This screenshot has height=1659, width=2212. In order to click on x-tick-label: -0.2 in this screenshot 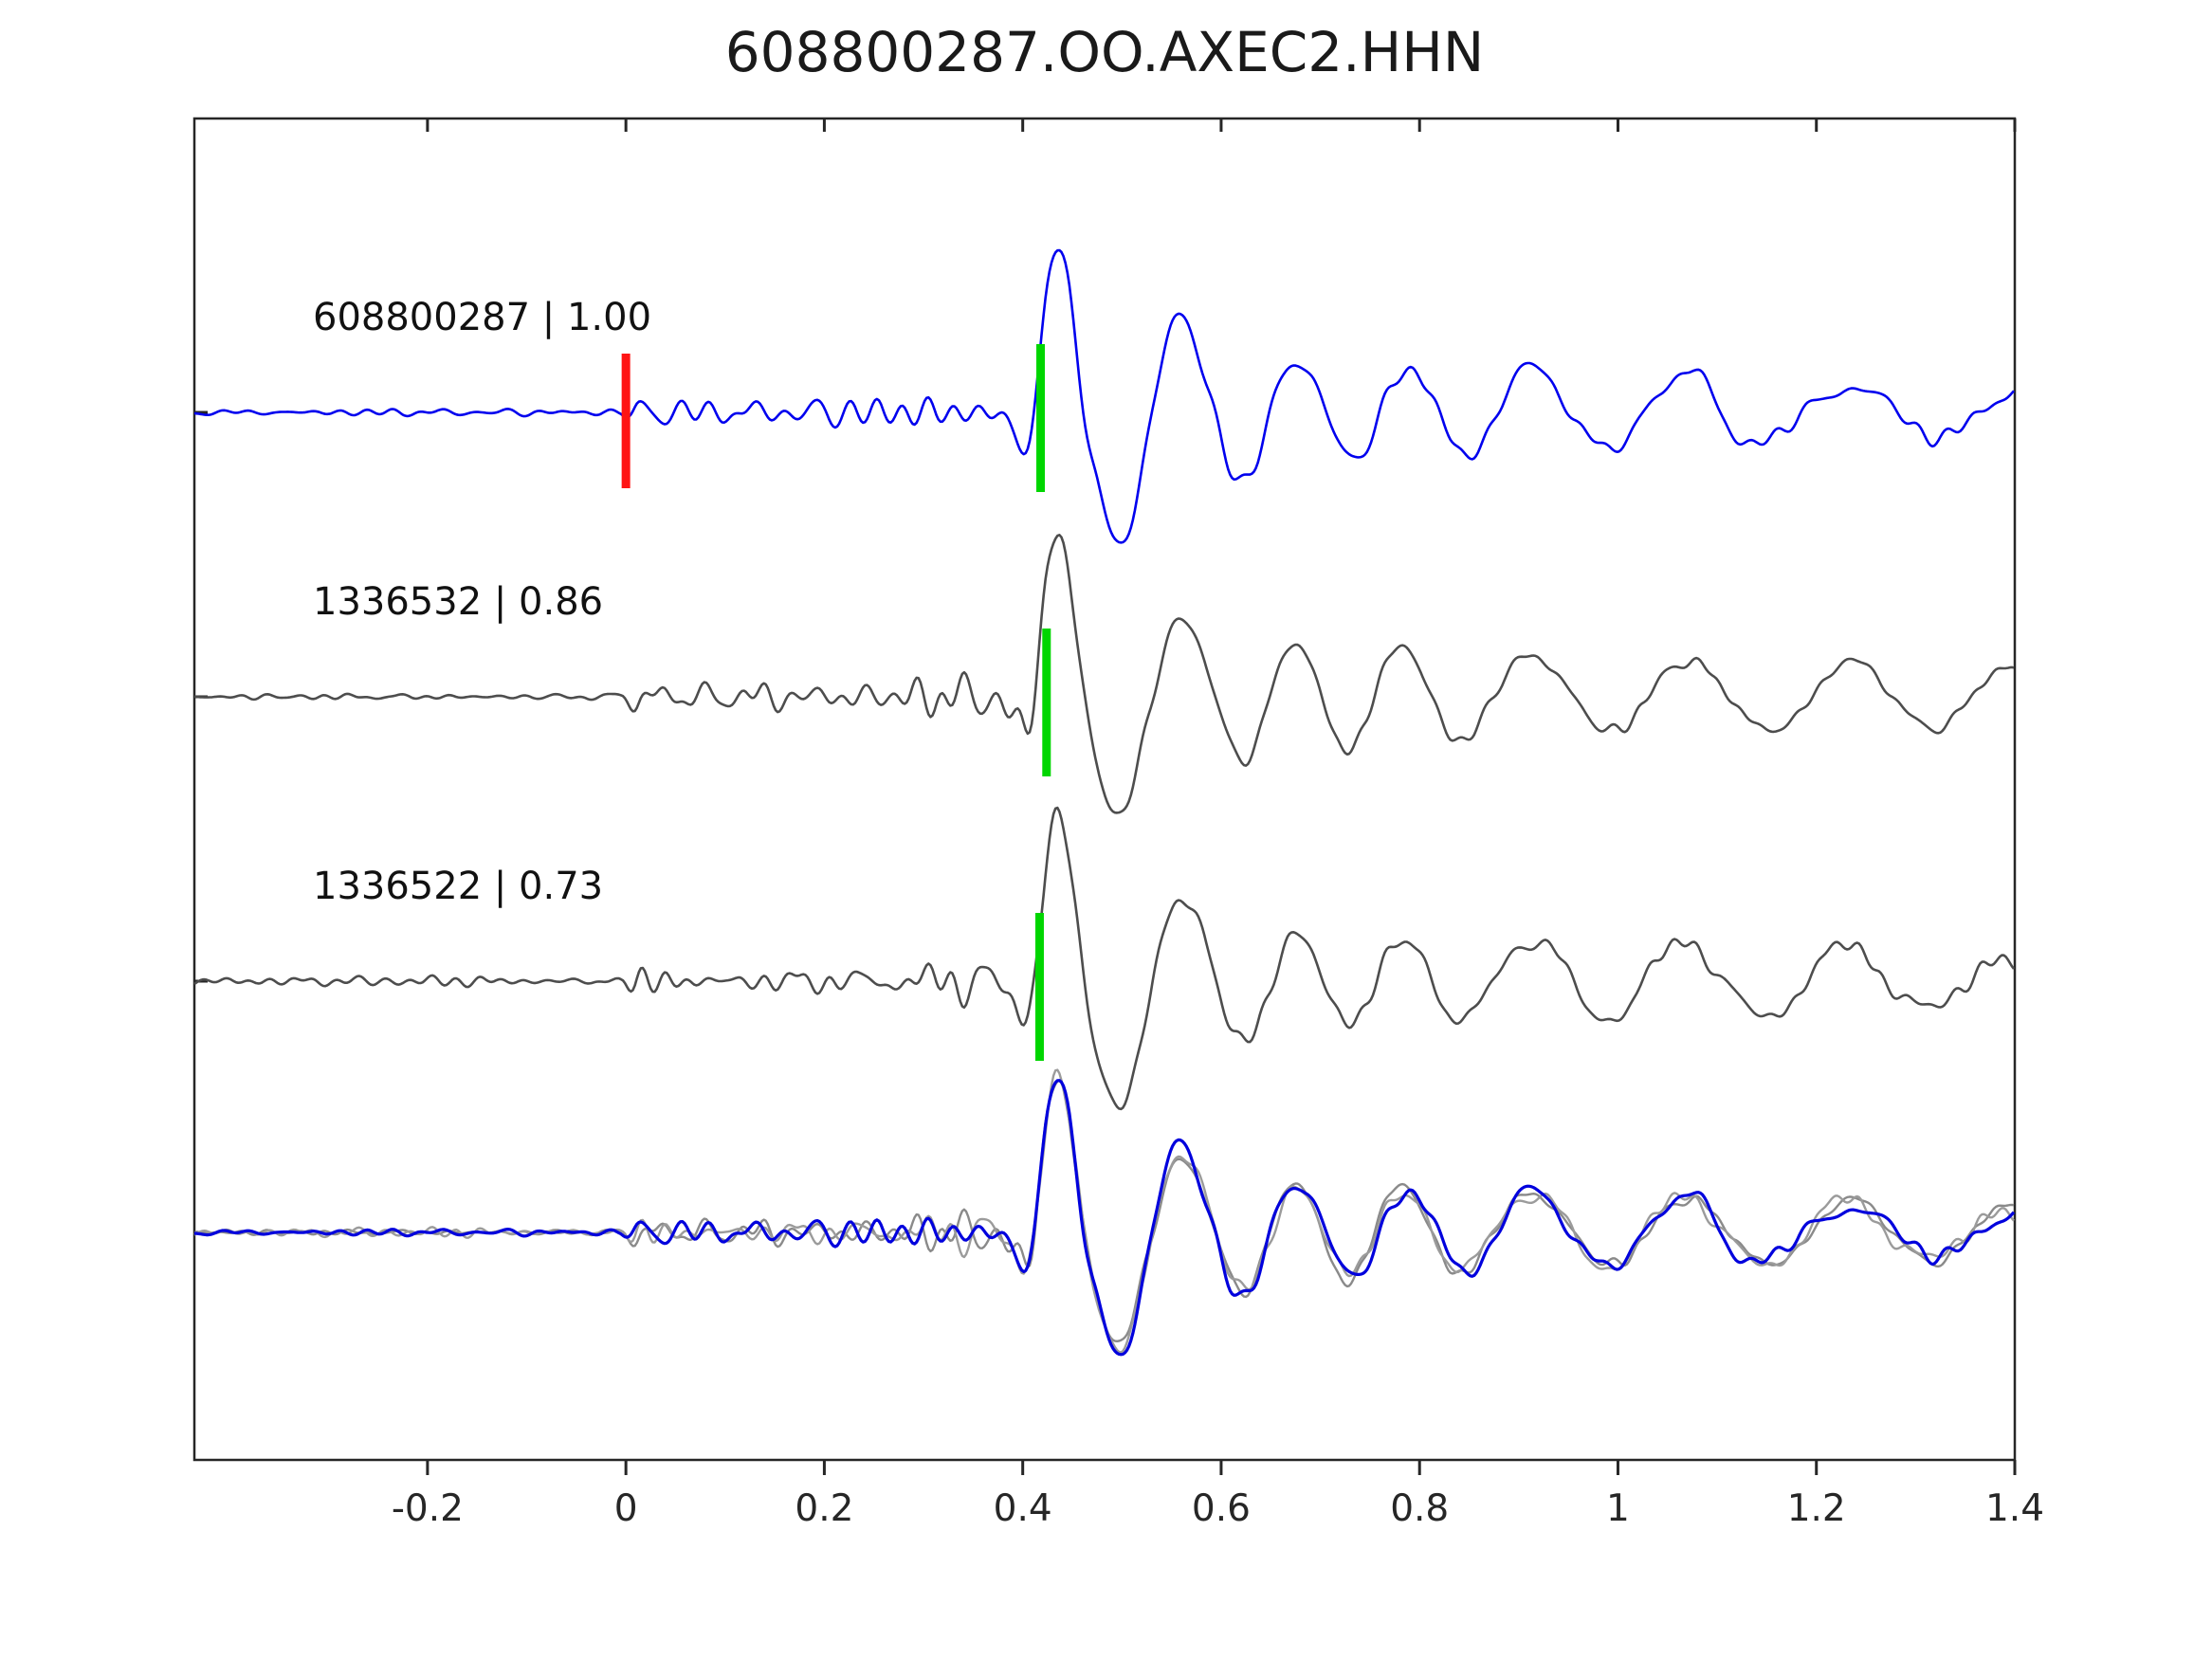, I will do `click(428, 1508)`.